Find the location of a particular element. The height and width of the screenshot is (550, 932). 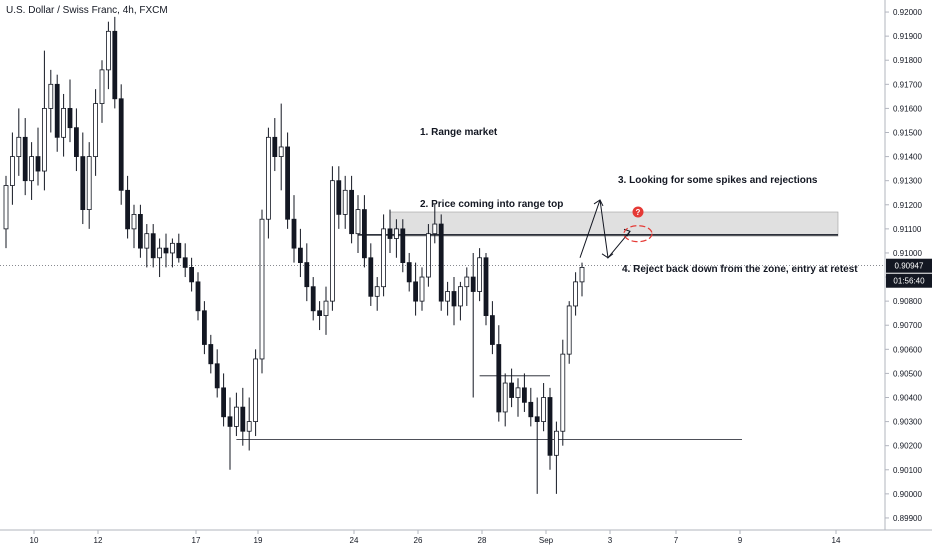

supply-zone-rect is located at coordinates (614, 224).